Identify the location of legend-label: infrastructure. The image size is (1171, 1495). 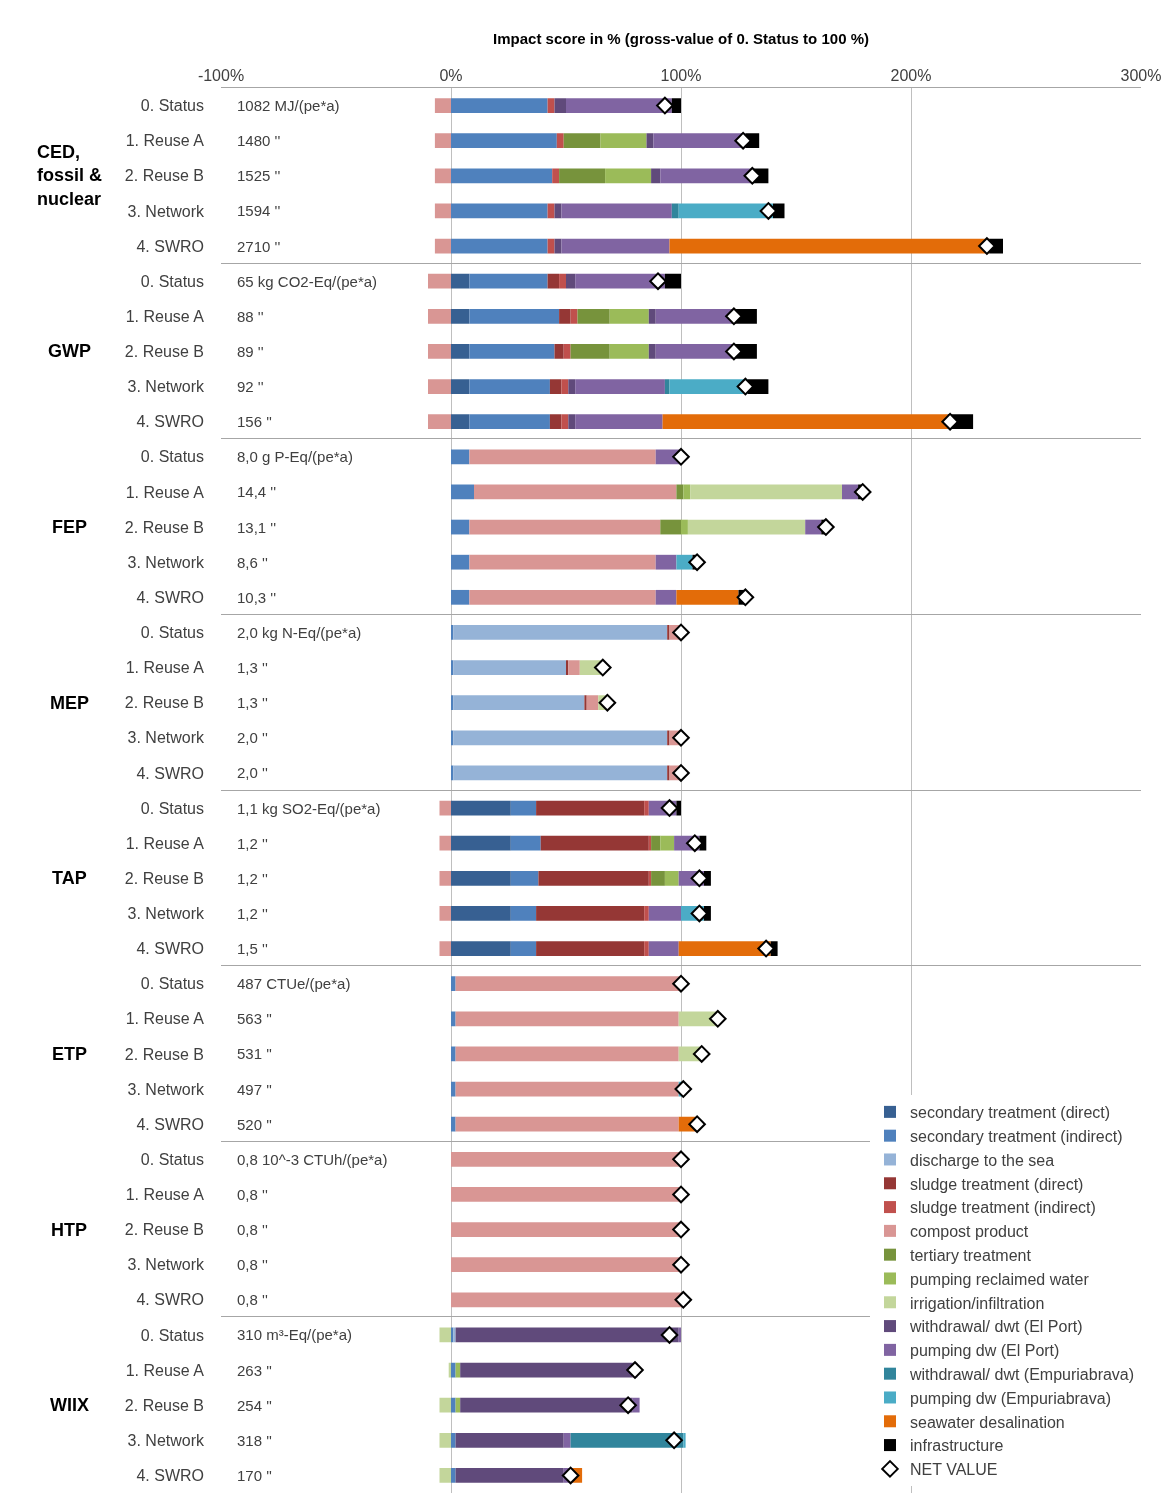
(957, 1446).